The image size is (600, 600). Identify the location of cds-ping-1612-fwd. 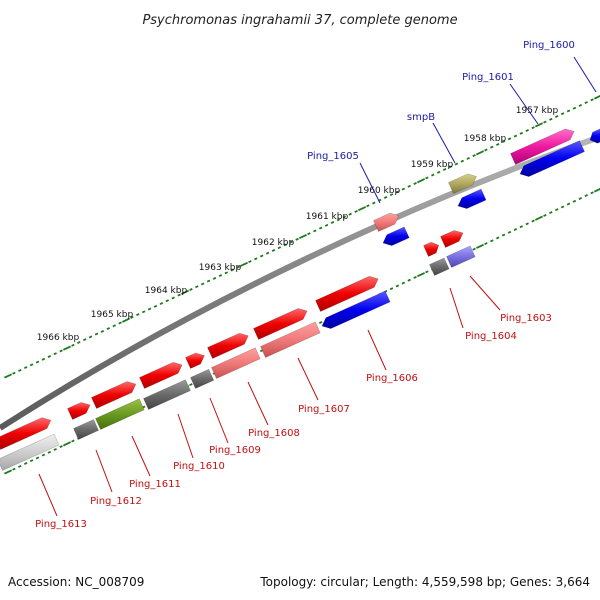
(79, 411).